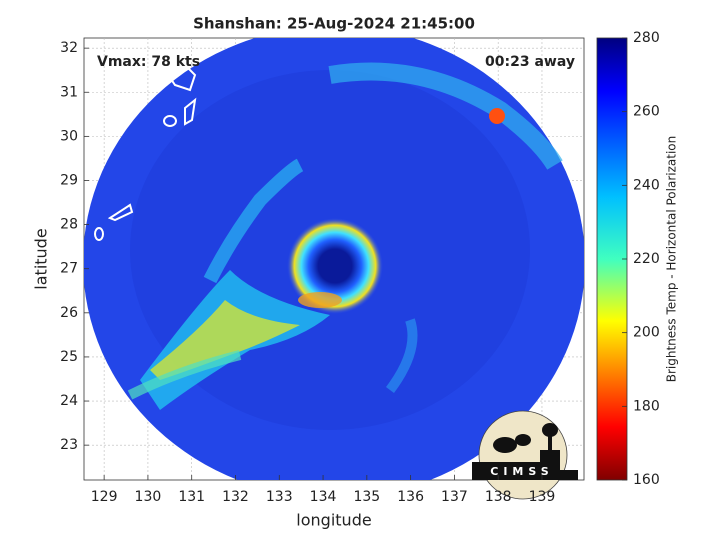 The height and width of the screenshot is (540, 720). Describe the element at coordinates (69, 401) in the screenshot. I see `y-tick-label: 24` at that location.